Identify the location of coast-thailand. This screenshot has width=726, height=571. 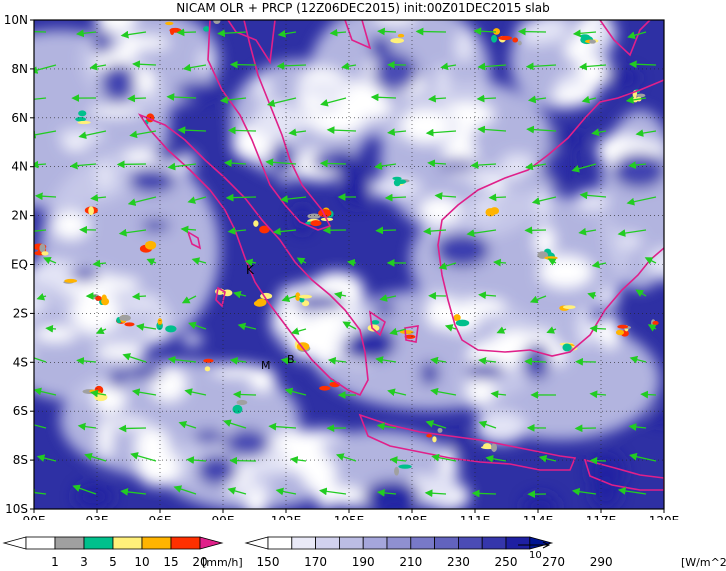
(251, 42).